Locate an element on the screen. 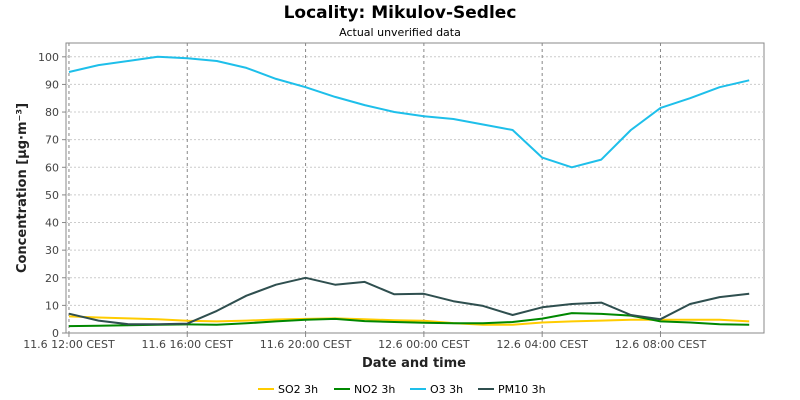 Image resolution: width=800 pixels, height=400 pixels. y-axis-title: Concentration [µg·m⁻³] is located at coordinates (22, 188).